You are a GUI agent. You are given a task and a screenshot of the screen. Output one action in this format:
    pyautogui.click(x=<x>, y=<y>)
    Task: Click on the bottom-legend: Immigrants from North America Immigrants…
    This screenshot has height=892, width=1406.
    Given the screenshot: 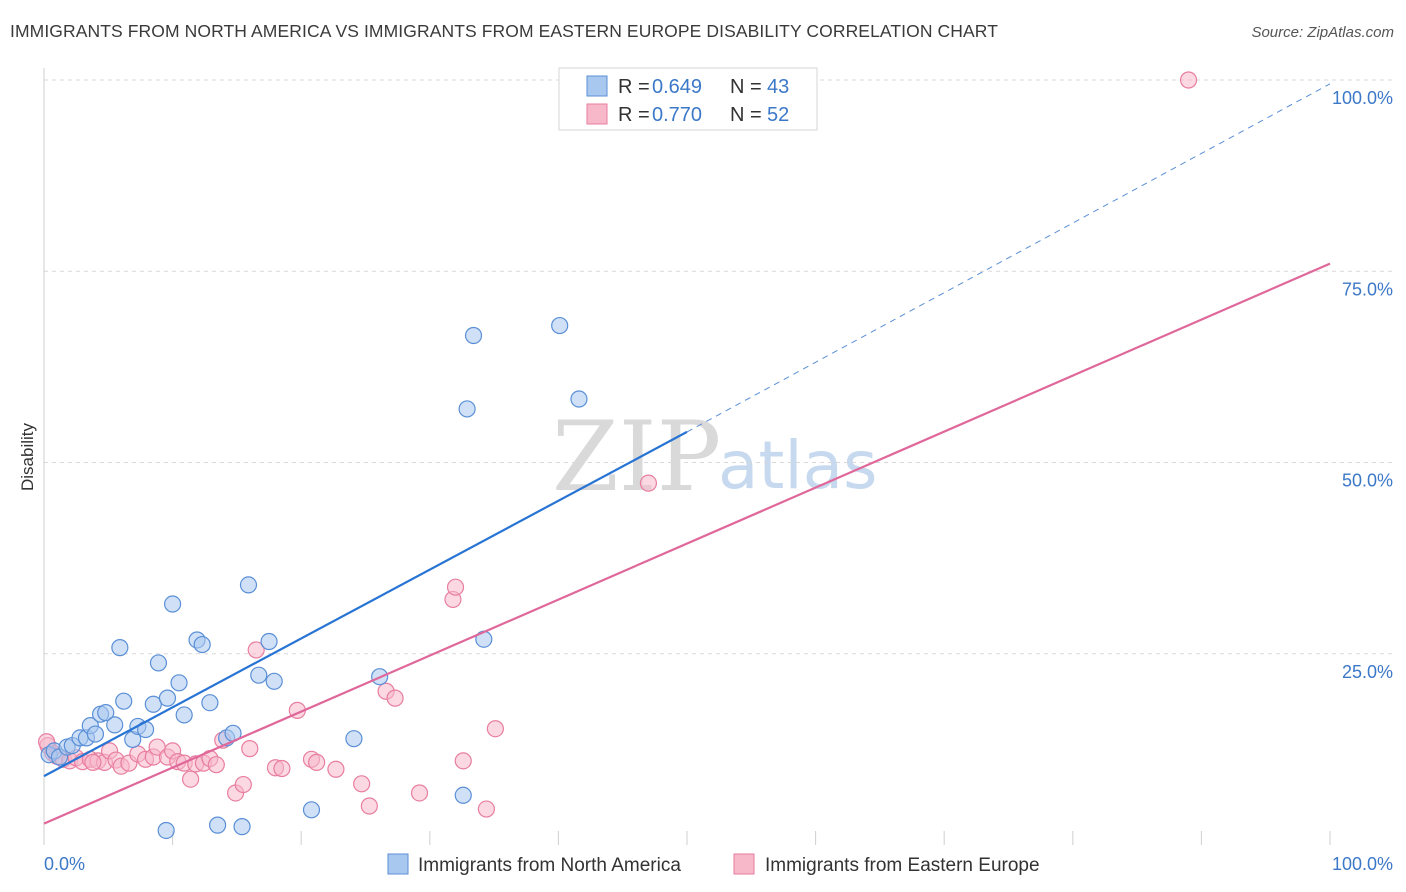 What is the action you would take?
    pyautogui.click(x=713, y=864)
    